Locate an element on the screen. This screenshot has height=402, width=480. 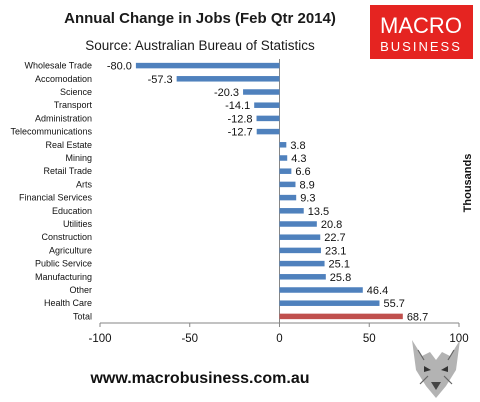
category-label: Arts is located at coordinates (84, 184).